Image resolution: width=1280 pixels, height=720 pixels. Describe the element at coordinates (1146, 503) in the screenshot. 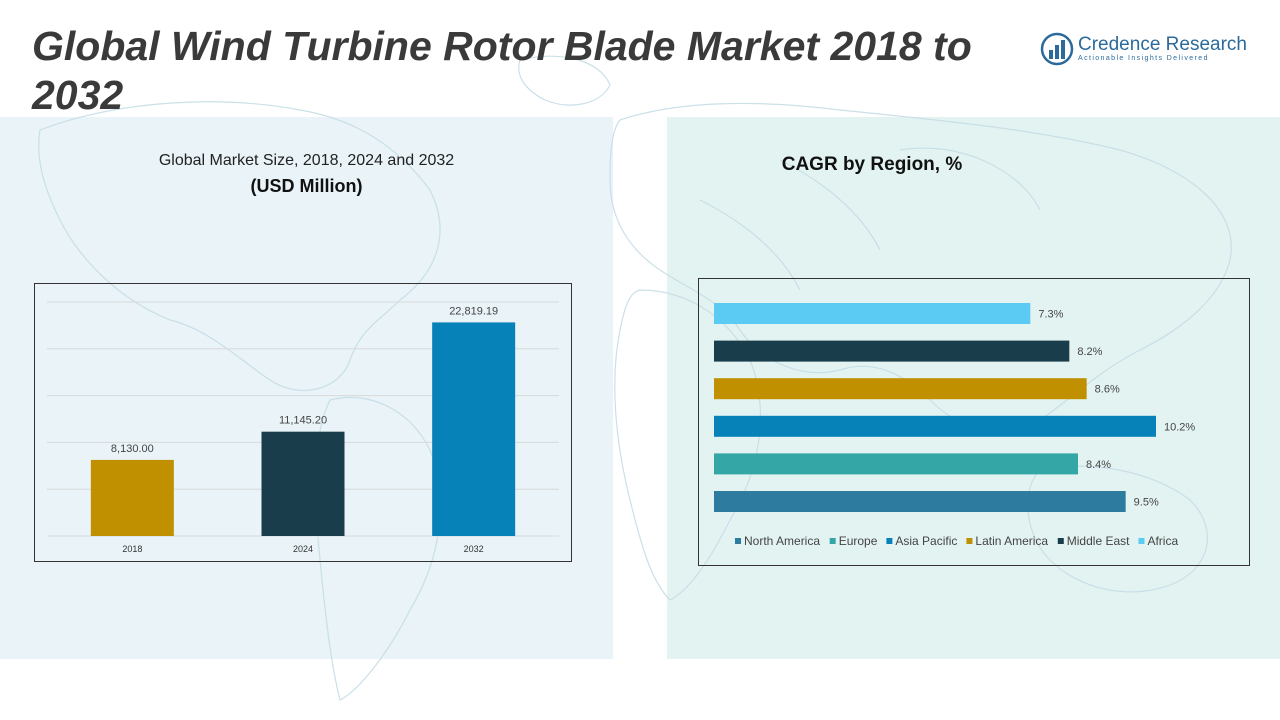

I see `bar-value-label: 9.5%` at that location.